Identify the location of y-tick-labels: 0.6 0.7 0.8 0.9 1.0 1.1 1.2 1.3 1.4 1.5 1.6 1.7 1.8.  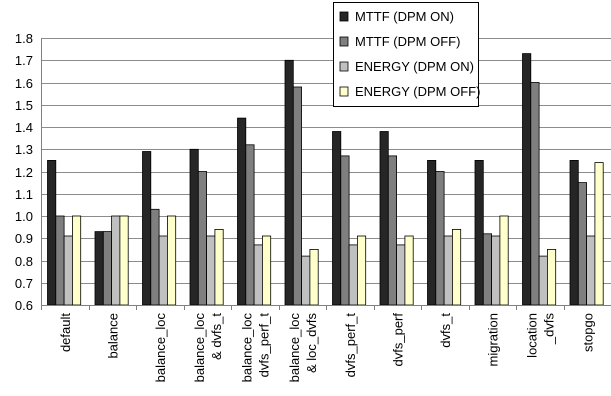
(24, 172).